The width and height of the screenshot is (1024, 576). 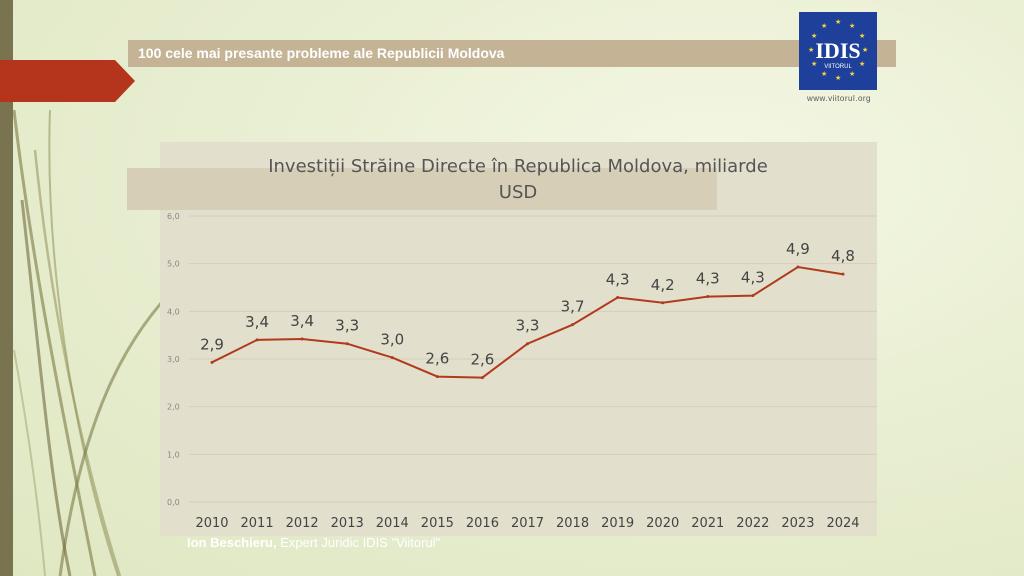 I want to click on left-decor-strip, so click(x=6, y=288).